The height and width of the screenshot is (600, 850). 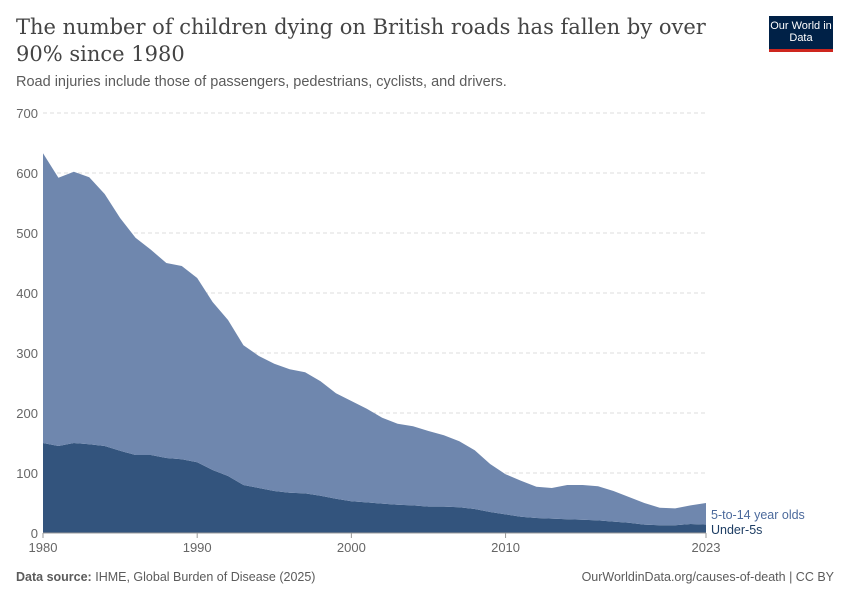 What do you see at coordinates (736, 530) in the screenshot?
I see `legend-label-under-5s: Under-5s` at bounding box center [736, 530].